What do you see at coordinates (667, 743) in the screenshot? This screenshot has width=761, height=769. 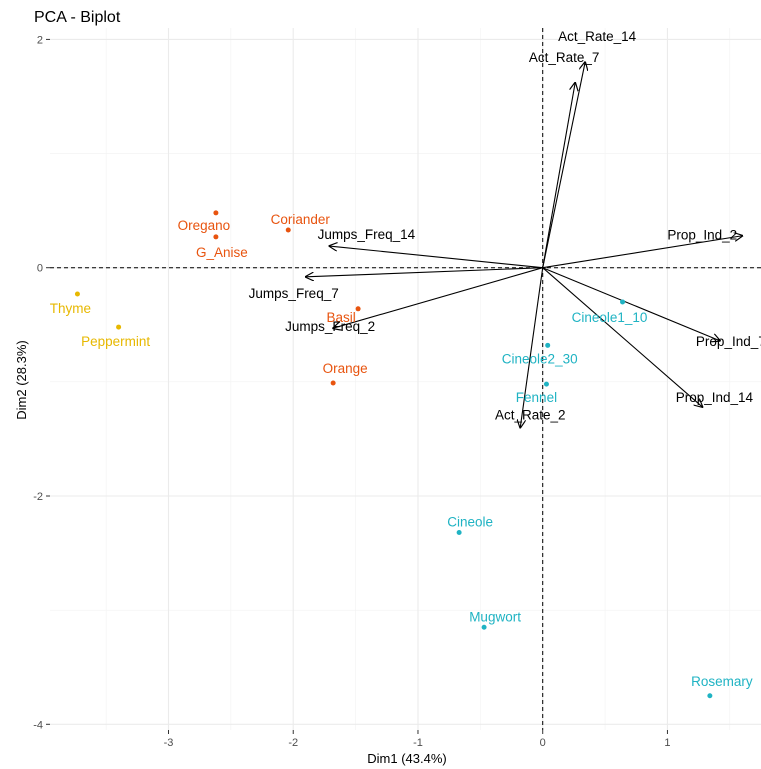 I see `x-tick-label: 1` at bounding box center [667, 743].